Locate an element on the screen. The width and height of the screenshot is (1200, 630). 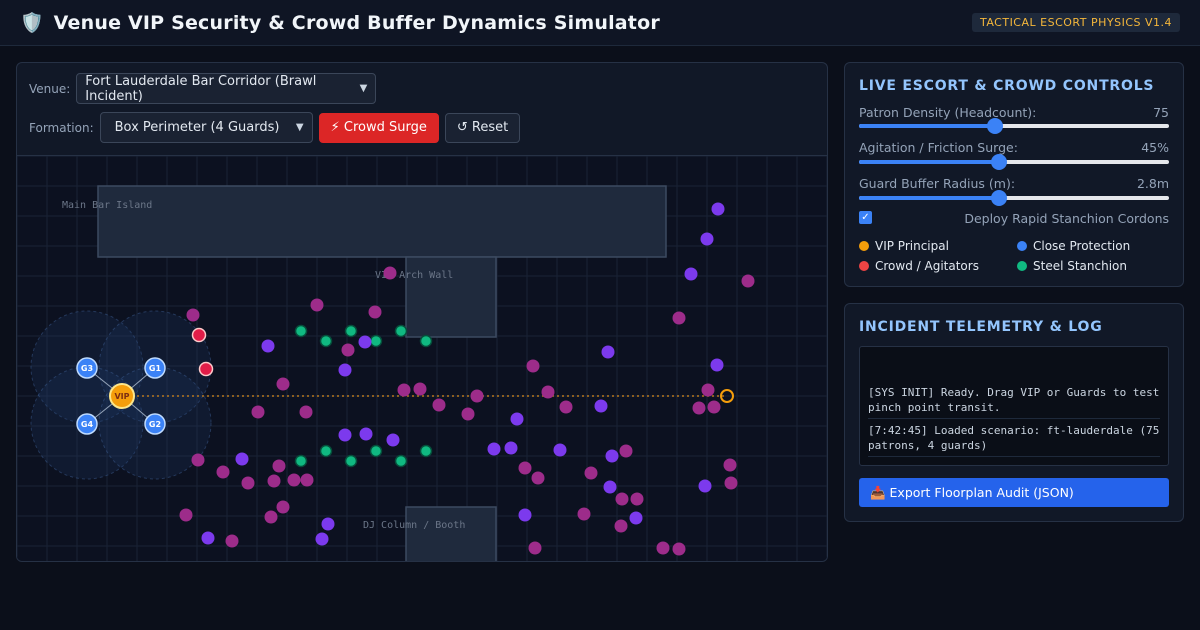
guard-g1: G1 is located at coordinates (155, 368).